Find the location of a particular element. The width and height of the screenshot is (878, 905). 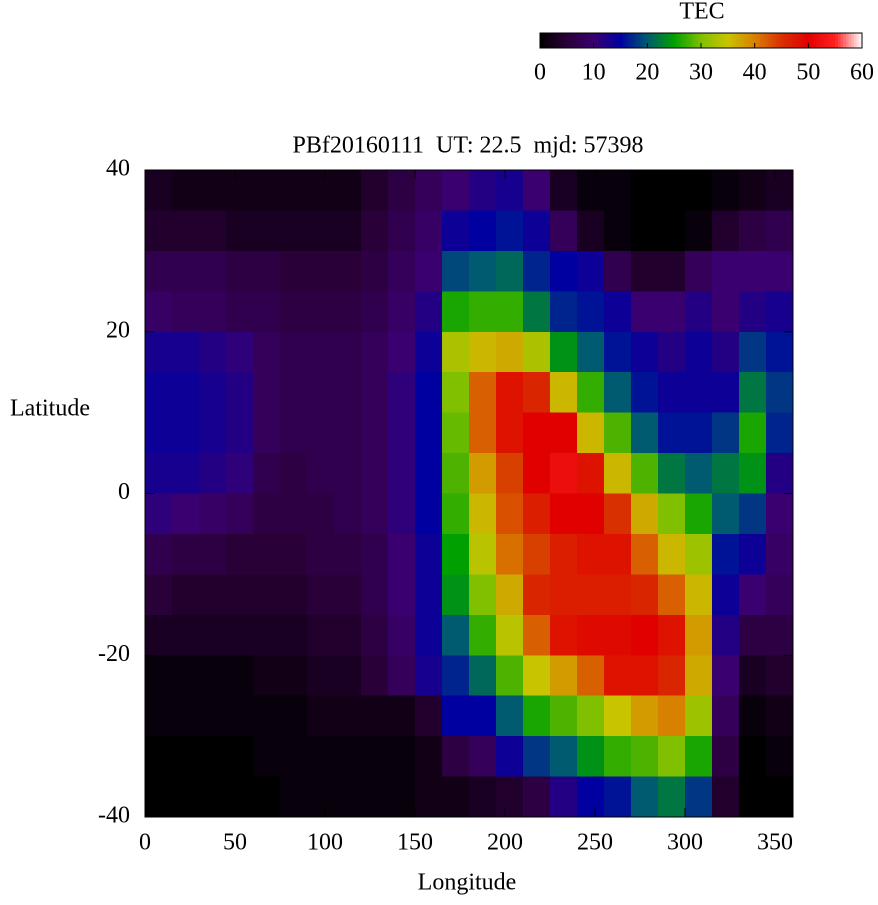

x-tick-label: 100 is located at coordinates (325, 843).